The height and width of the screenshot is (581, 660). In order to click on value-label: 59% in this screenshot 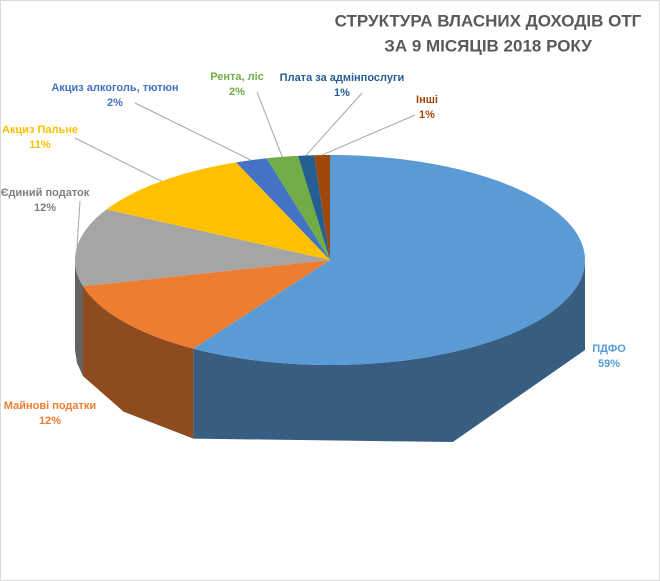, I will do `click(609, 364)`.